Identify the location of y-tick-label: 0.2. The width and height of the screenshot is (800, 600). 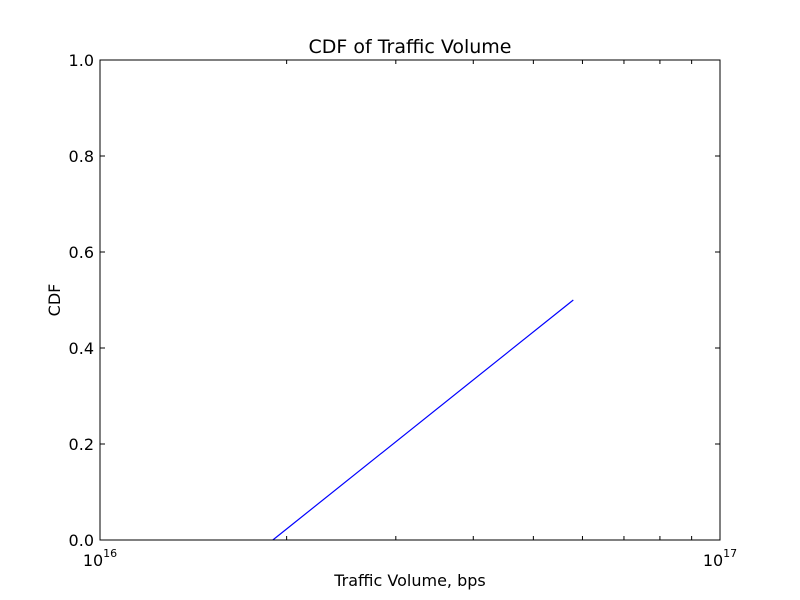
(81, 444).